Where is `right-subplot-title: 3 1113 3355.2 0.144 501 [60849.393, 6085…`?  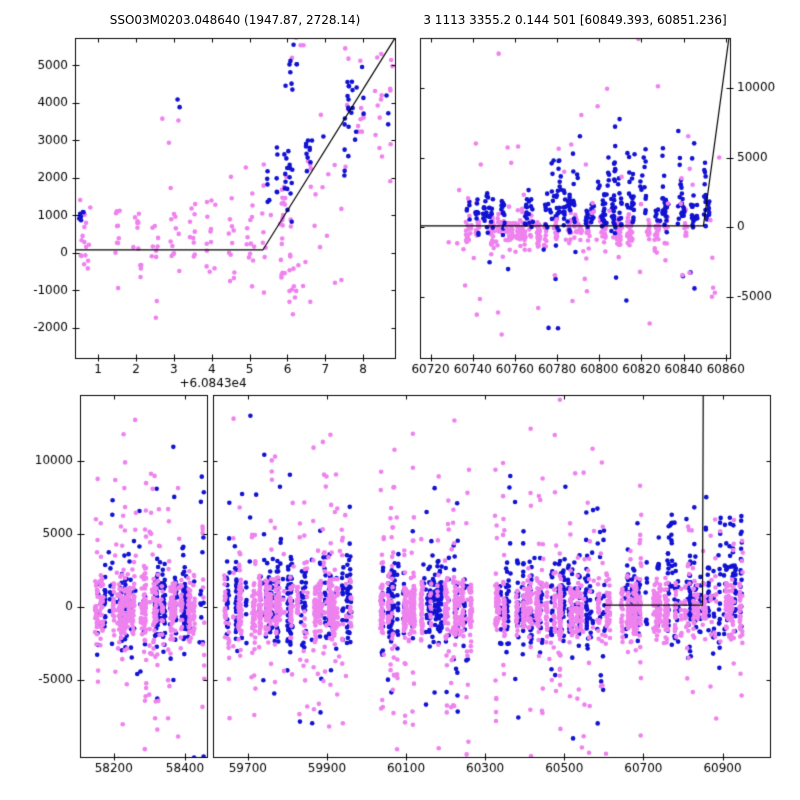
right-subplot-title: 3 1113 3355.2 0.144 501 [60849.393, 6085… is located at coordinates (575, 20).